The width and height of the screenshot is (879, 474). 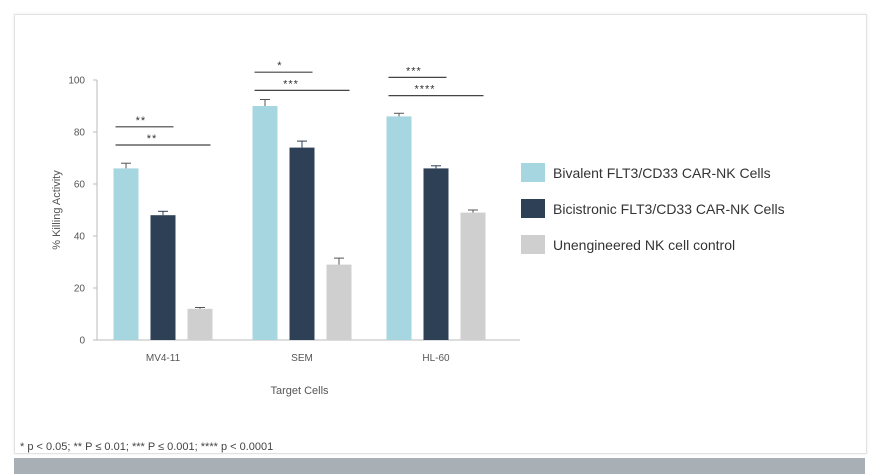 What do you see at coordinates (439, 466) in the screenshot?
I see `bottom-bar` at bounding box center [439, 466].